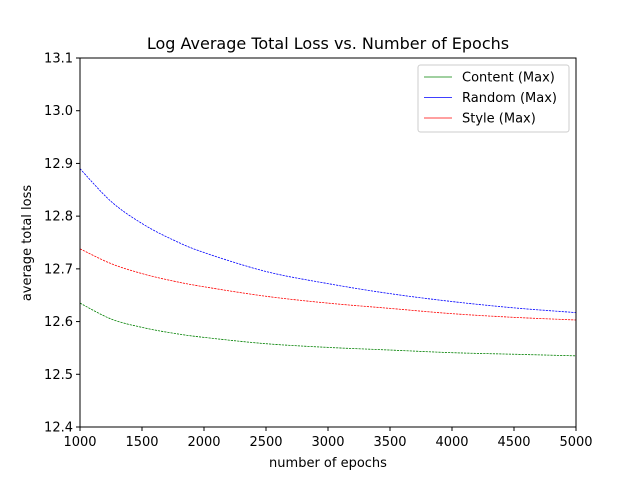  I want to click on y-axis-ticks: 12.4 12.5 12.6 12.7 12.8 12.9 13.0 13.1, so click(62, 244).